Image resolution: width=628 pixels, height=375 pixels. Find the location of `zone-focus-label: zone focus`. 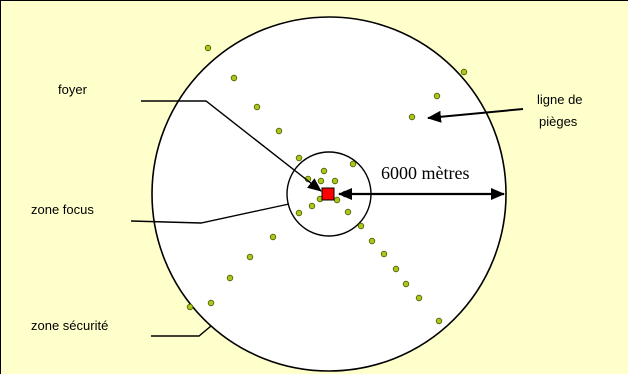

zone-focus-label: zone focus is located at coordinates (62, 209).